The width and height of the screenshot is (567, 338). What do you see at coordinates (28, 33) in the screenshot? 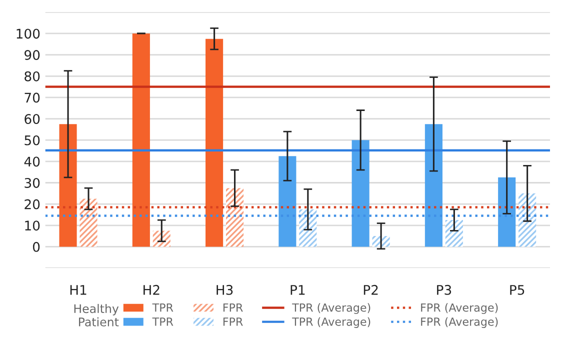
I see `y-tick-label: 100` at bounding box center [28, 33].